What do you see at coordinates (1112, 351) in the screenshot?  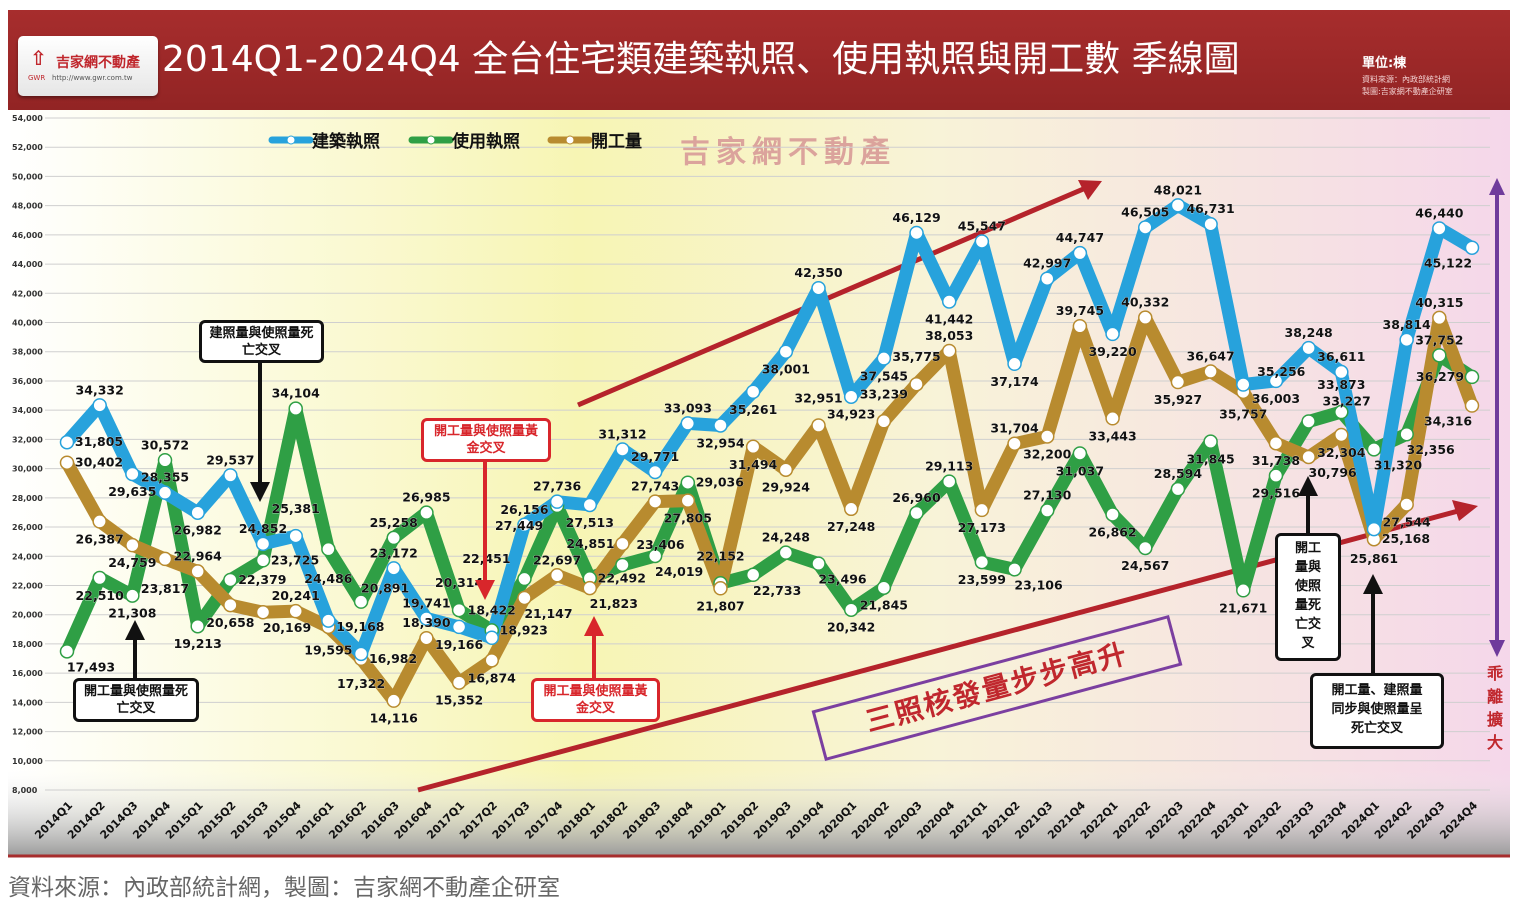 I see `data-label-building: 39,220` at bounding box center [1112, 351].